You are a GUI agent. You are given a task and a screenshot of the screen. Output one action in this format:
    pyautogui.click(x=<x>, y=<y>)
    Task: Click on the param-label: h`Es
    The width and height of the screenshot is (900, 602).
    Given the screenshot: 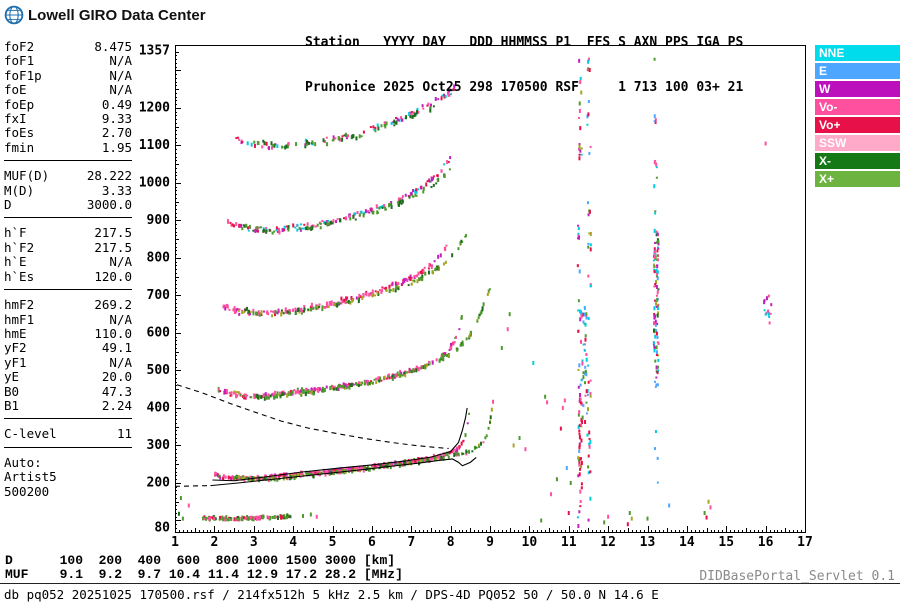 What is the action you would take?
    pyautogui.click(x=19, y=276)
    